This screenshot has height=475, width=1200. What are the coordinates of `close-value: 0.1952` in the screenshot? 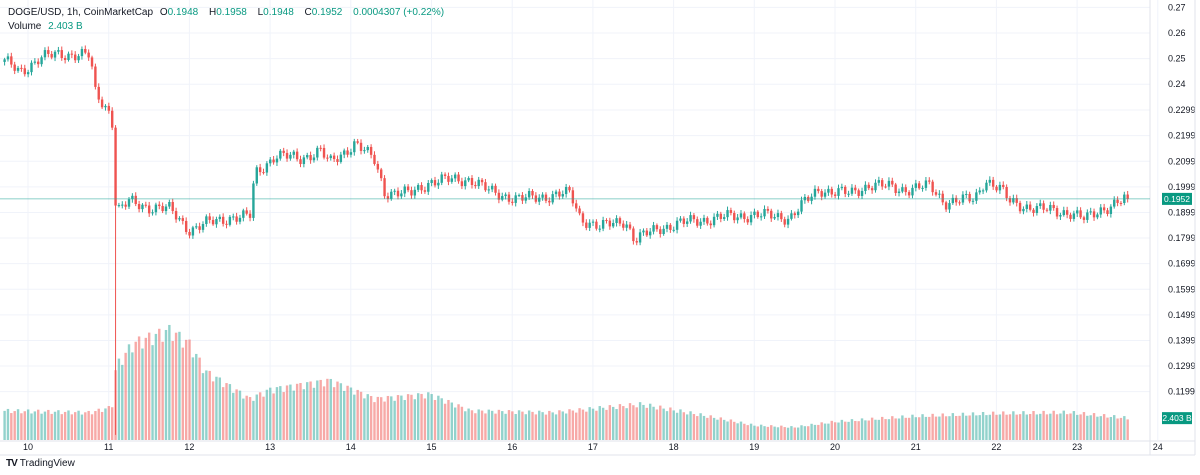 It's located at (327, 12).